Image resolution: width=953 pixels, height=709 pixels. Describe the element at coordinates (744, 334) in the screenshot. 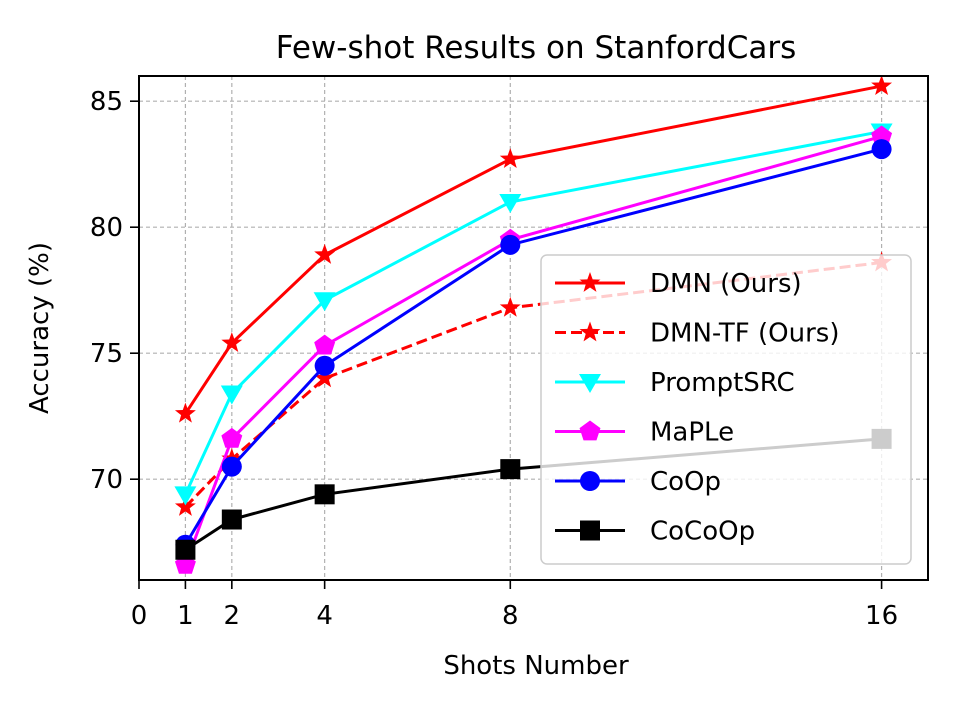

I see `legend-label-dmn-tf-ours: DMN-TF (Ours)` at that location.